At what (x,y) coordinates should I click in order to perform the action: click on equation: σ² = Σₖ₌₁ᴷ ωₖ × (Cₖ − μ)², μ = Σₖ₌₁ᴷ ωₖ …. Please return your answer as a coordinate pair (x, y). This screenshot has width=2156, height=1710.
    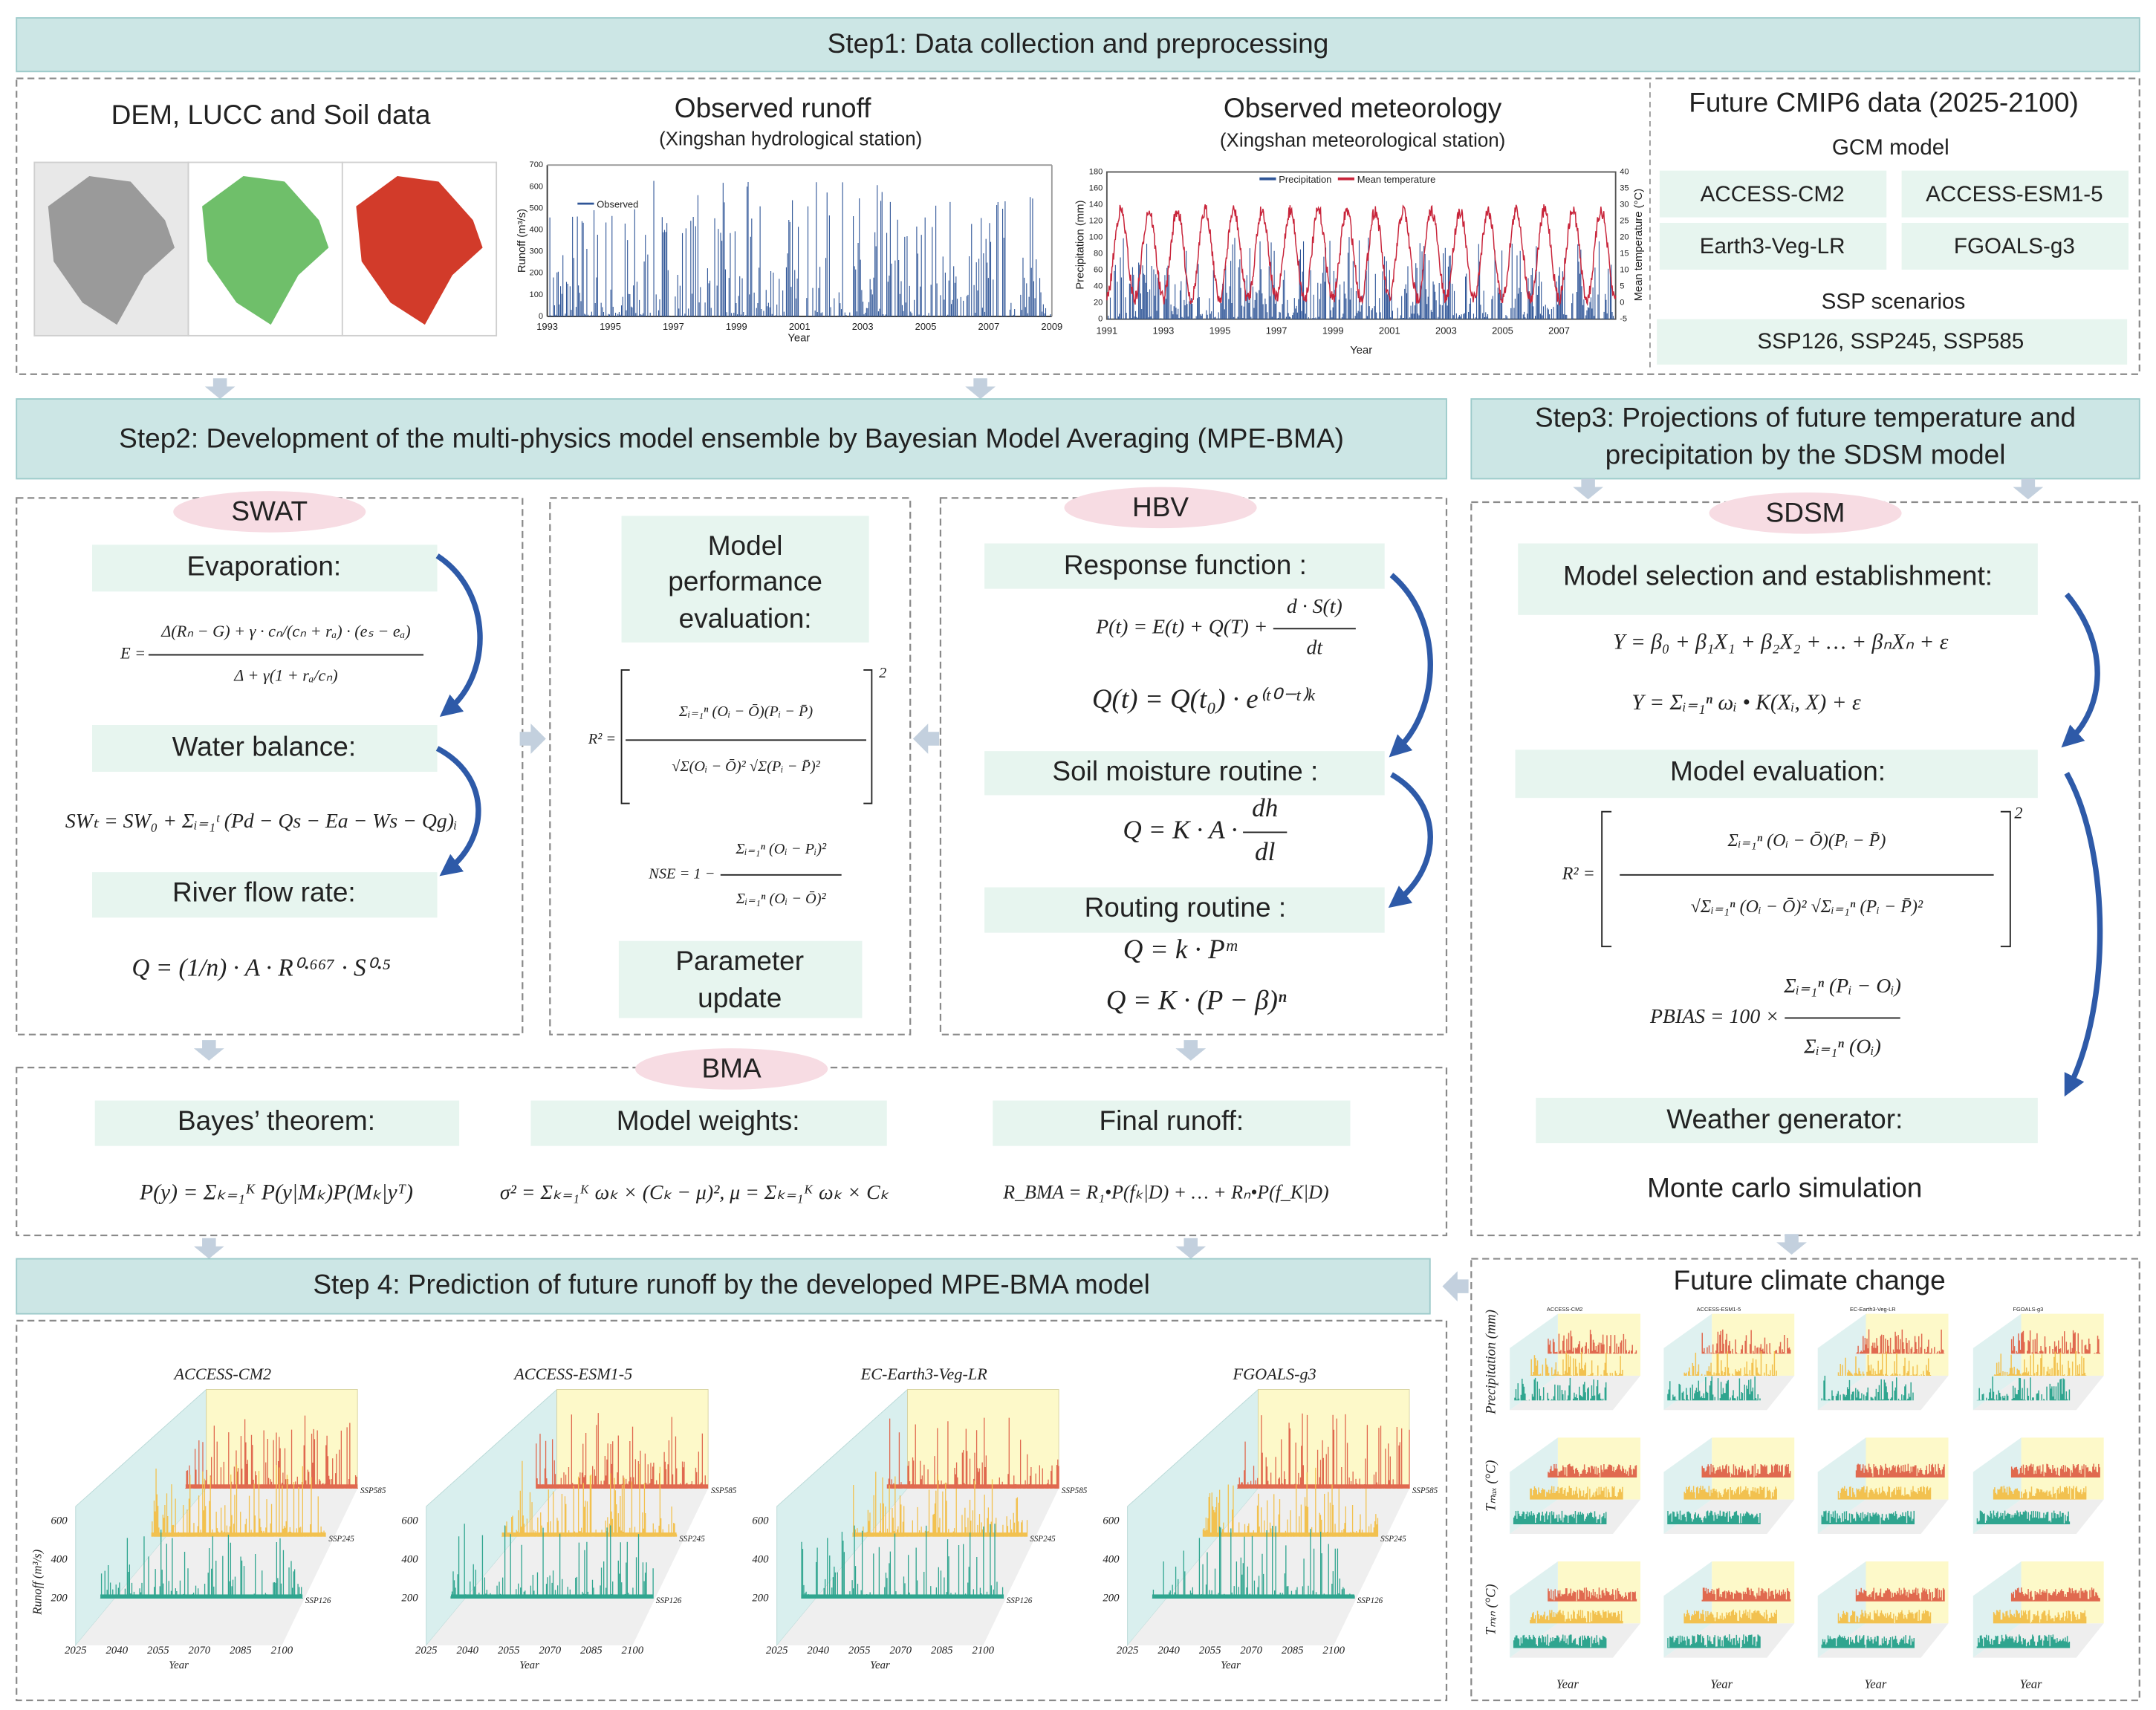
    Looking at the image, I should click on (694, 1192).